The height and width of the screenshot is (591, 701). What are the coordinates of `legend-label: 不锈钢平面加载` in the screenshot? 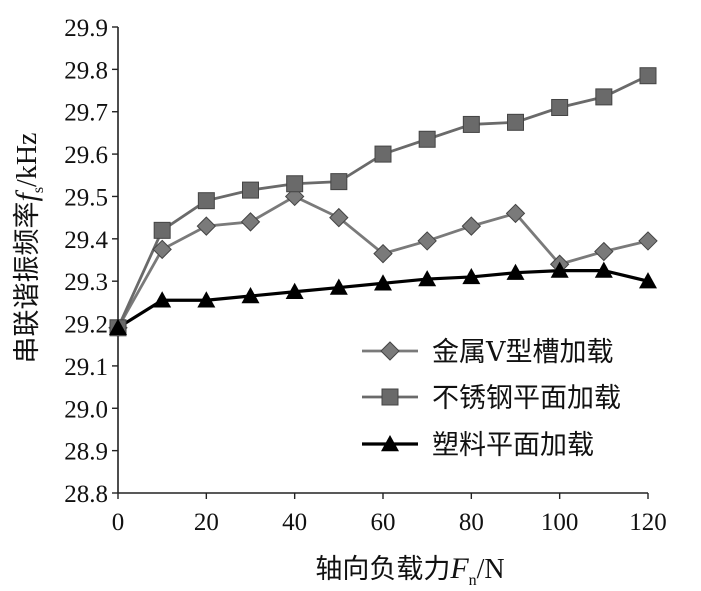 It's located at (526, 398).